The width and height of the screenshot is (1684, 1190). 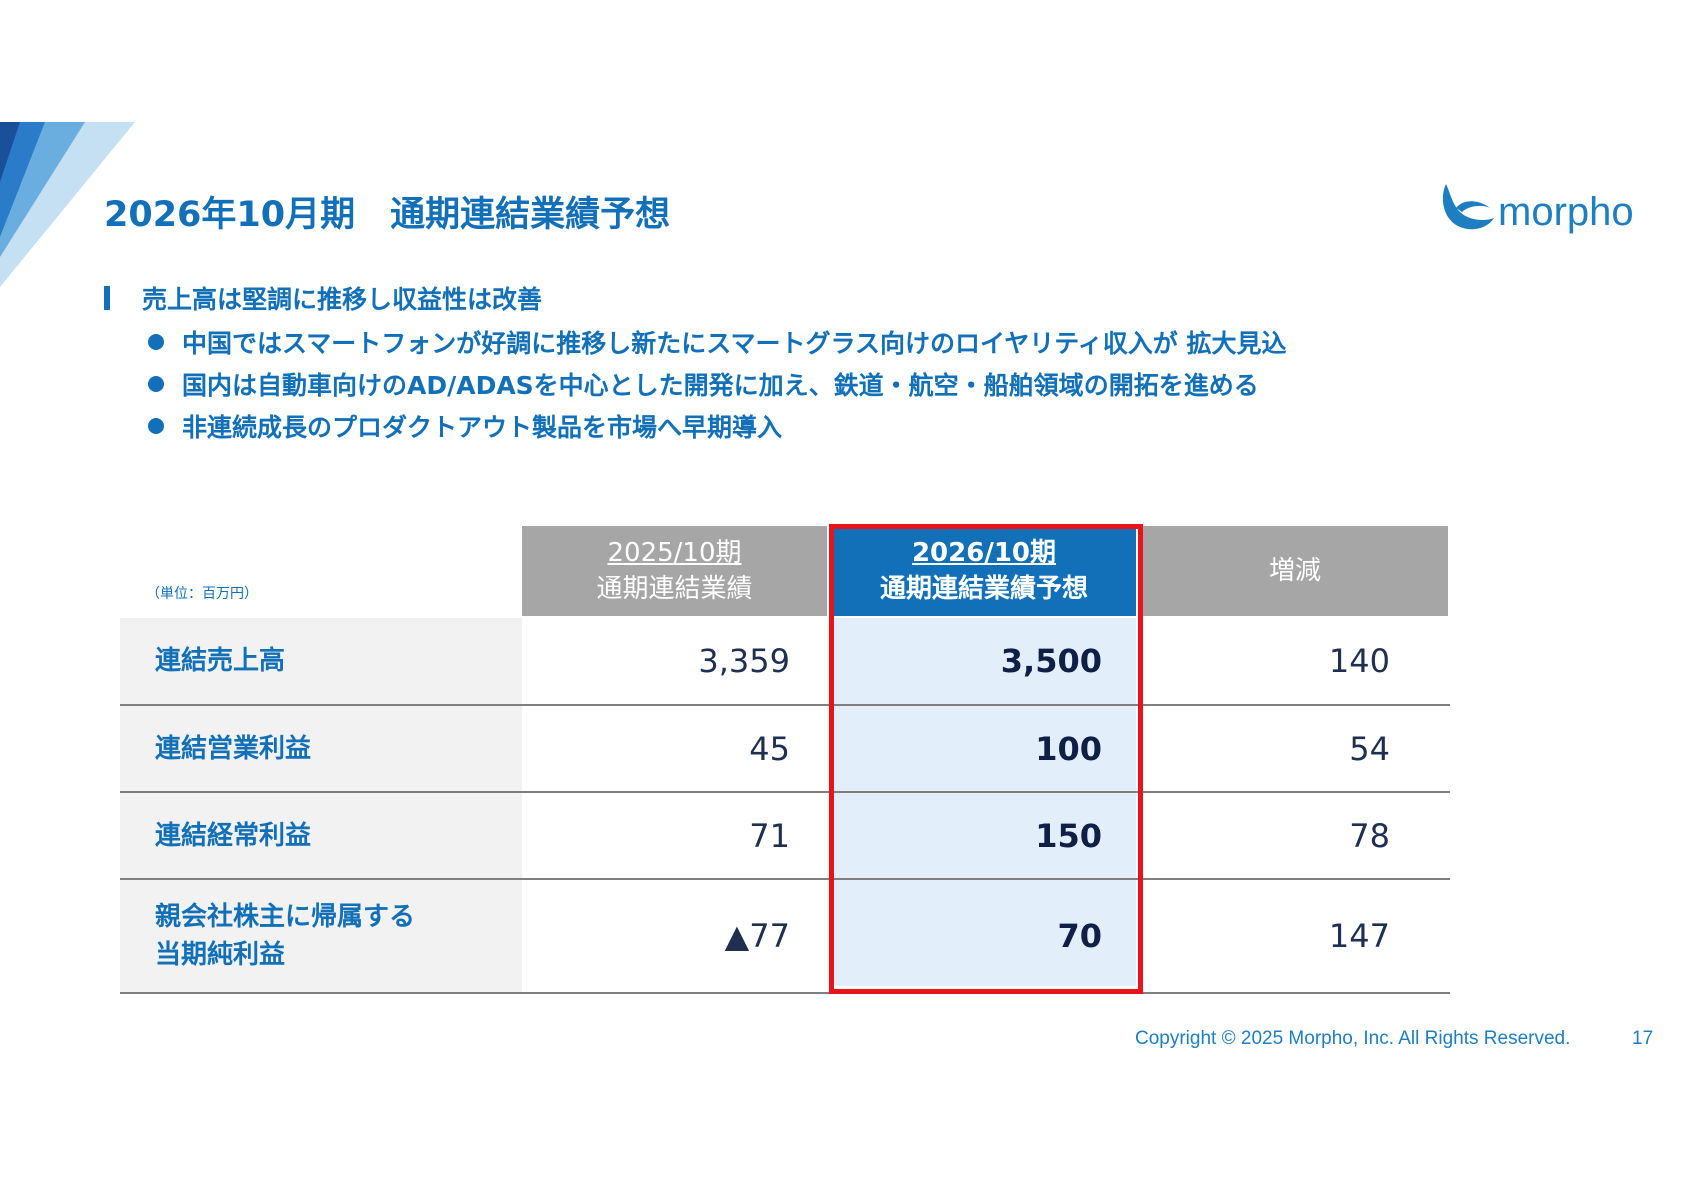 I want to click on table-row: 親会社株主に帰属する 当期純利益 ▲77 70 147, so click(x=785, y=937).